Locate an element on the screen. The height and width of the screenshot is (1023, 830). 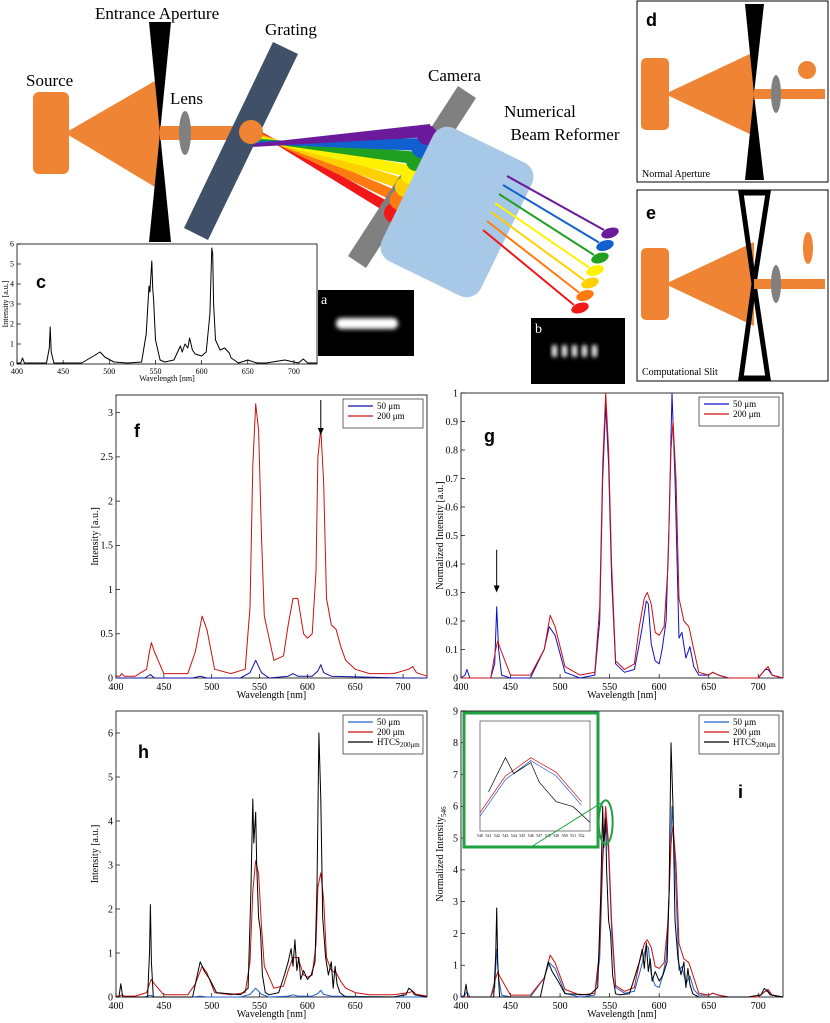
camera-label: Camera is located at coordinates (454, 75).